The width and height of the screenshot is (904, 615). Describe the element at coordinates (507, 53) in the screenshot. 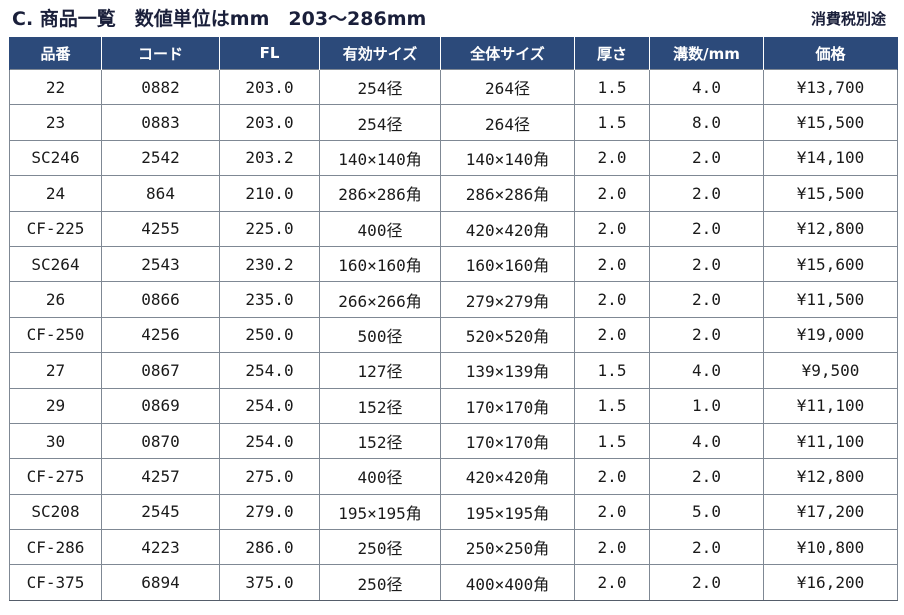

I see `header-overall-size: 全体サイズ` at that location.